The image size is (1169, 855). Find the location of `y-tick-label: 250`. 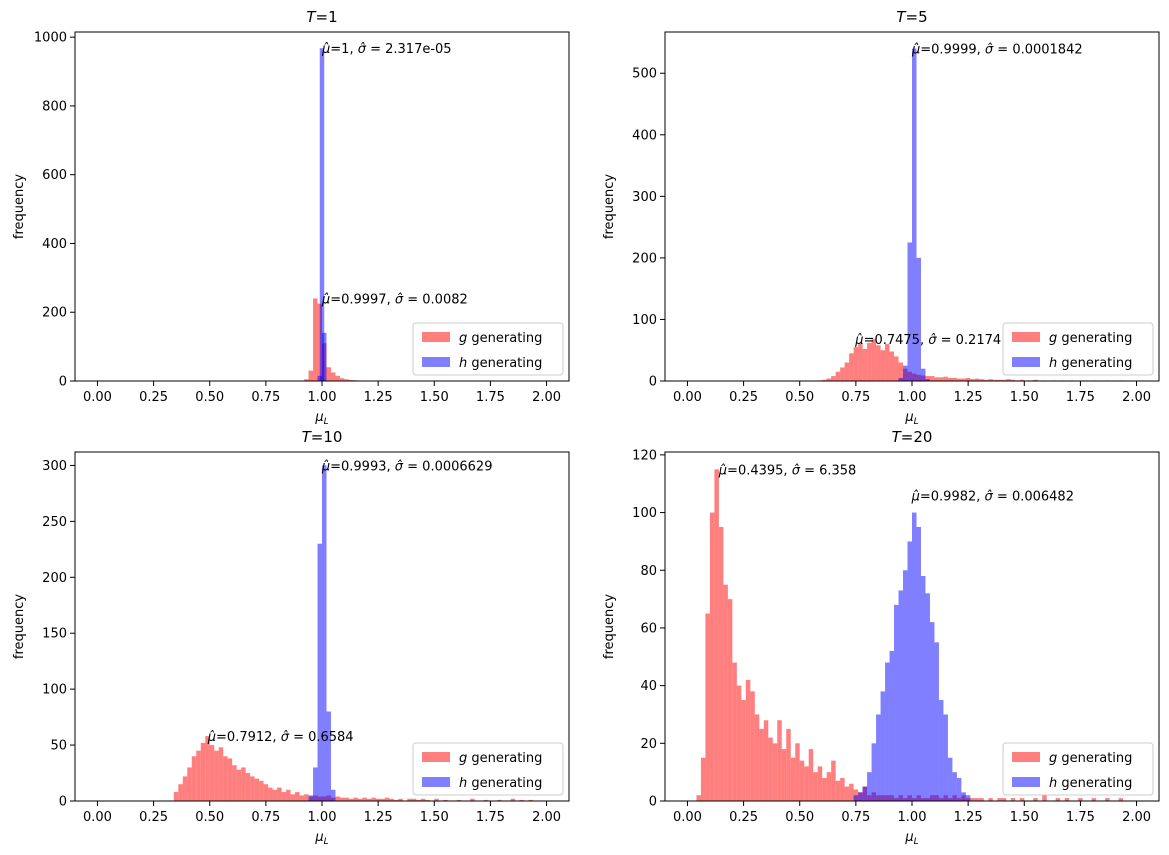

y-tick-label: 250 is located at coordinates (54, 522).